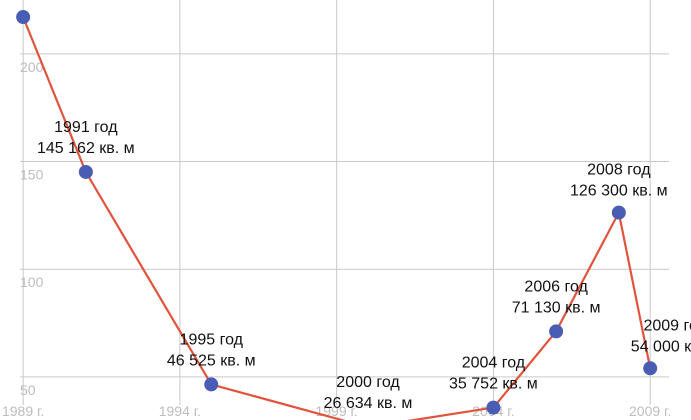 Image resolution: width=691 pixels, height=420 pixels. What do you see at coordinates (556, 307) in the screenshot?
I see `data-label-value: 71 130 кв. м` at bounding box center [556, 307].